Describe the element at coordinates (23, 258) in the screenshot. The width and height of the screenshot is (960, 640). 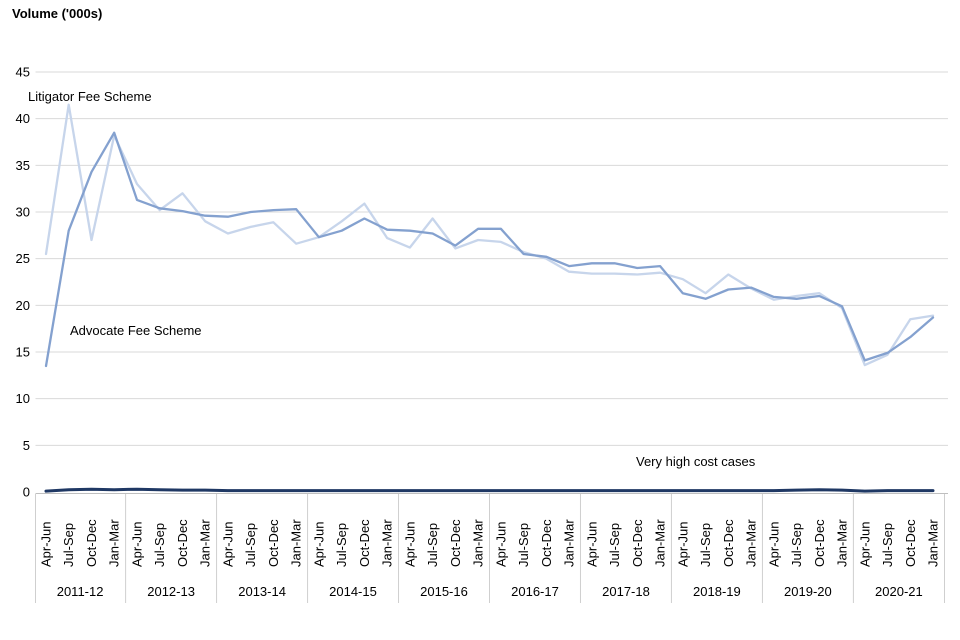
I see `y-tick-label: 25` at that location.